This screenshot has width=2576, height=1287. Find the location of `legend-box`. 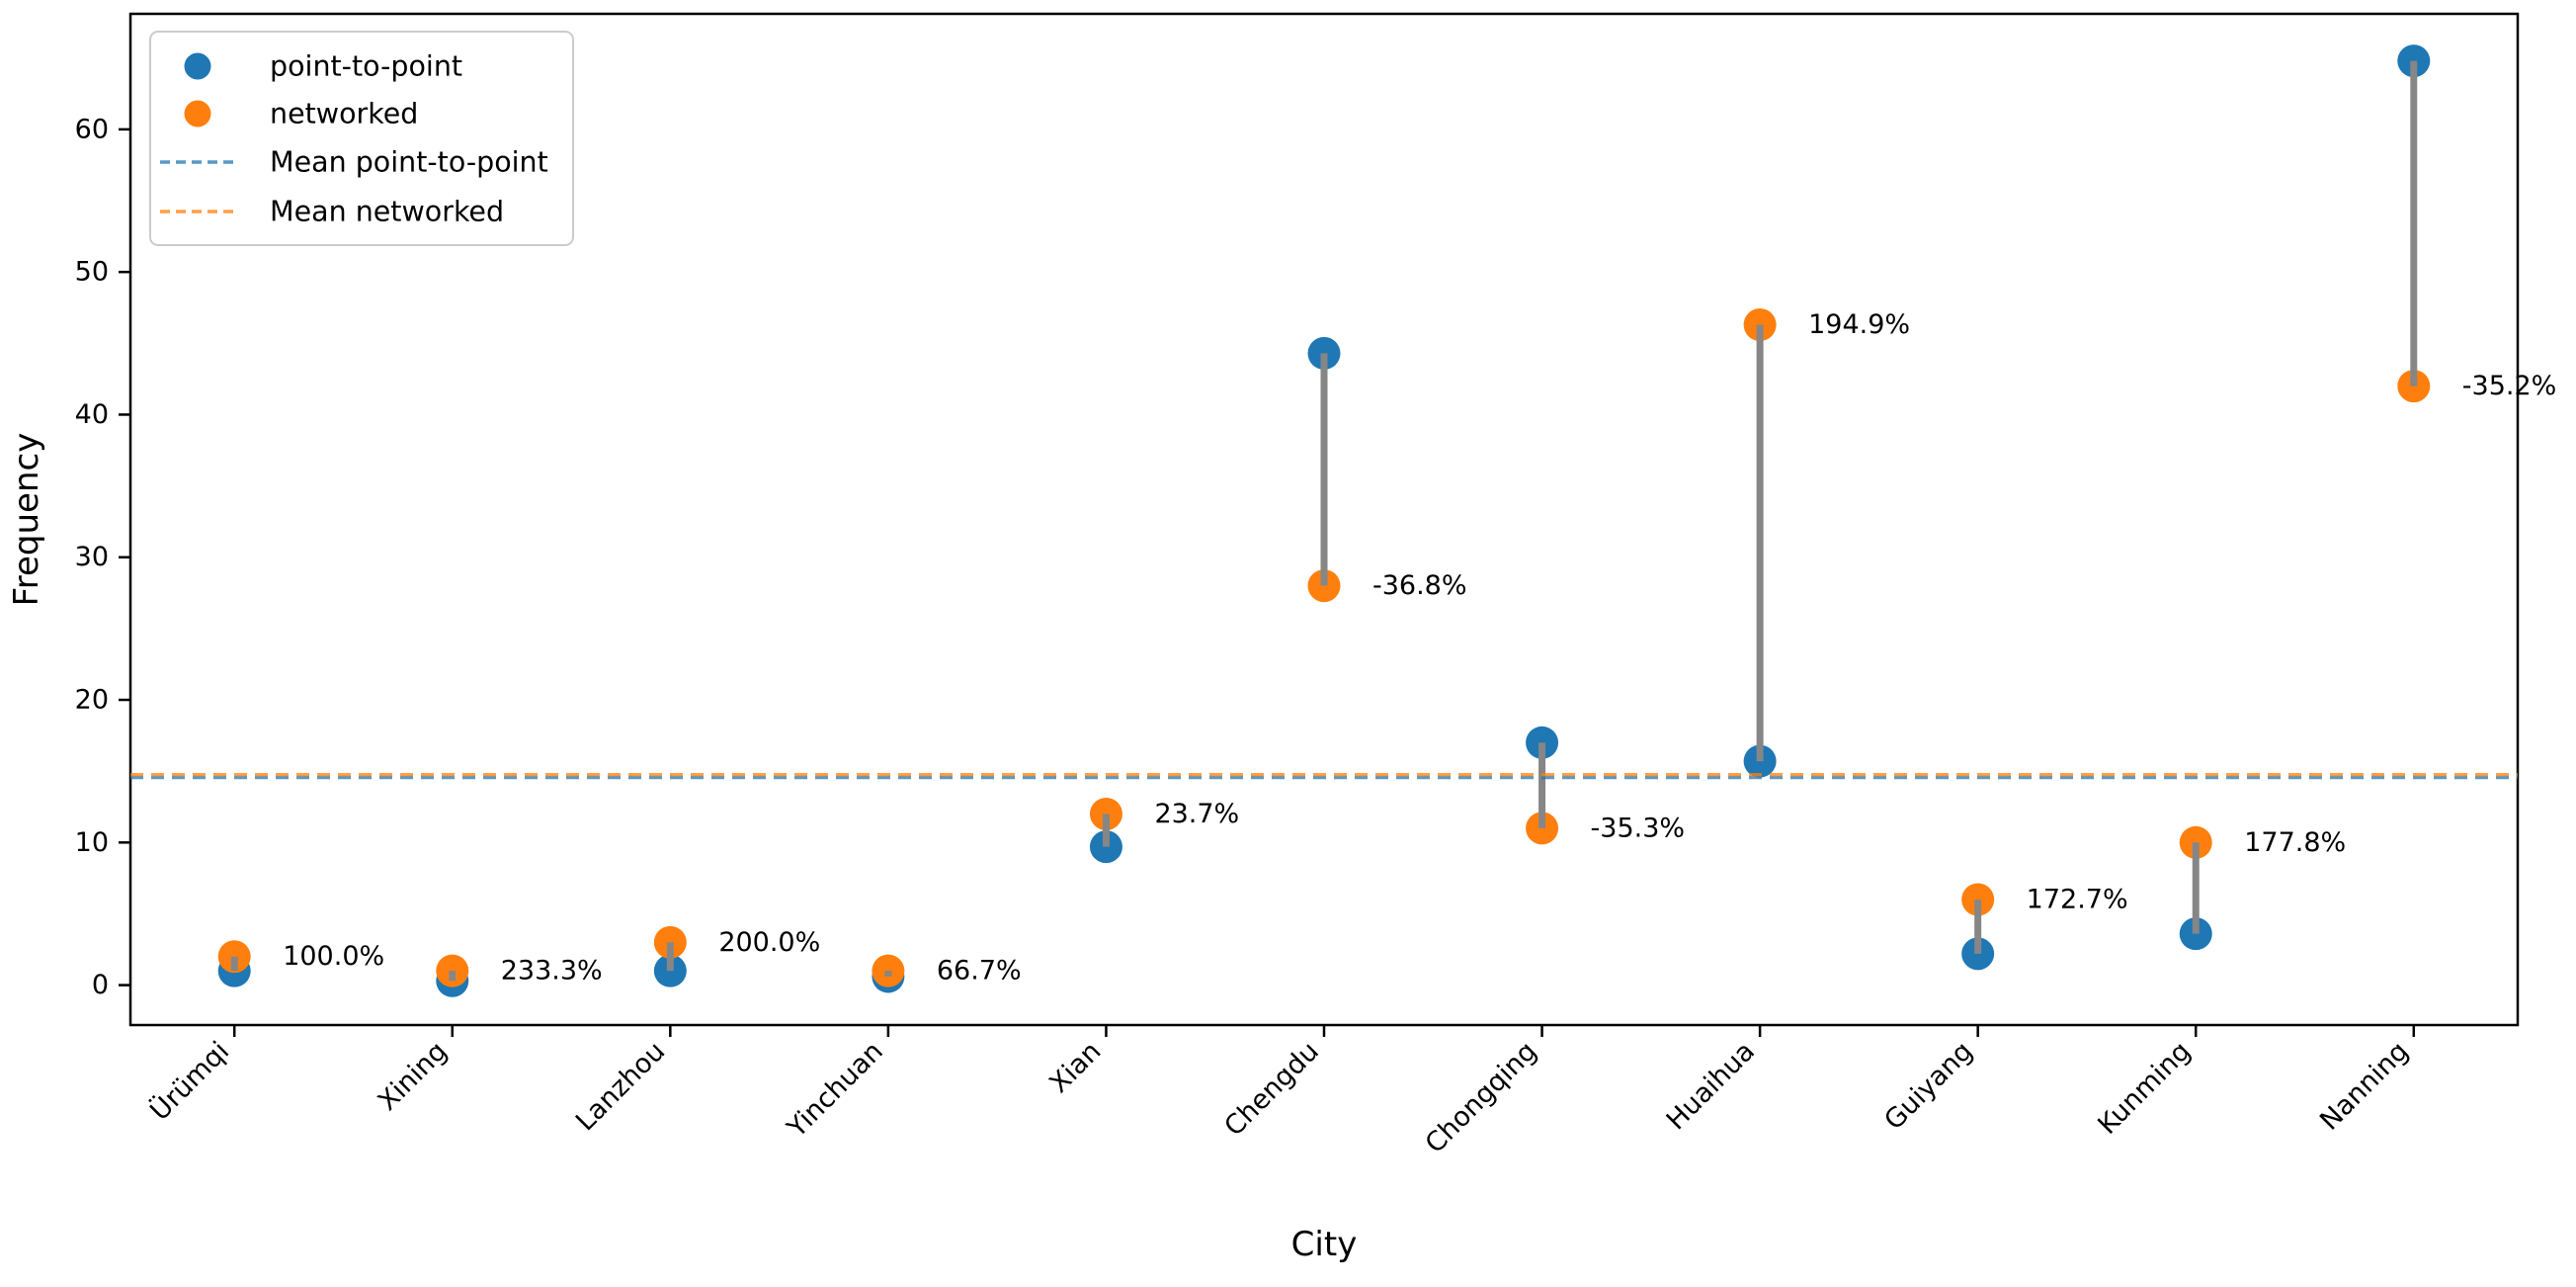

legend-box is located at coordinates (361, 138).